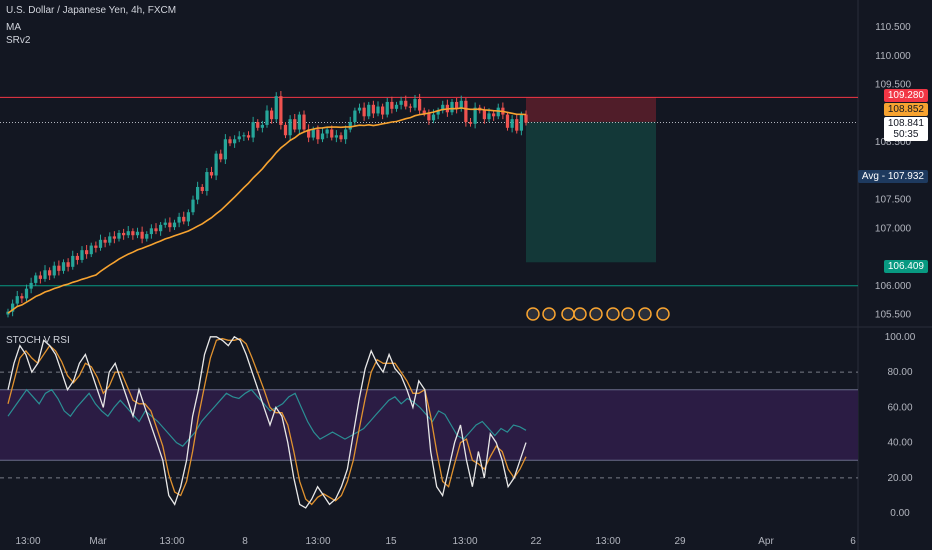 This screenshot has width=932, height=550. I want to click on oscillator-tick-label: 40.00, so click(899, 443).